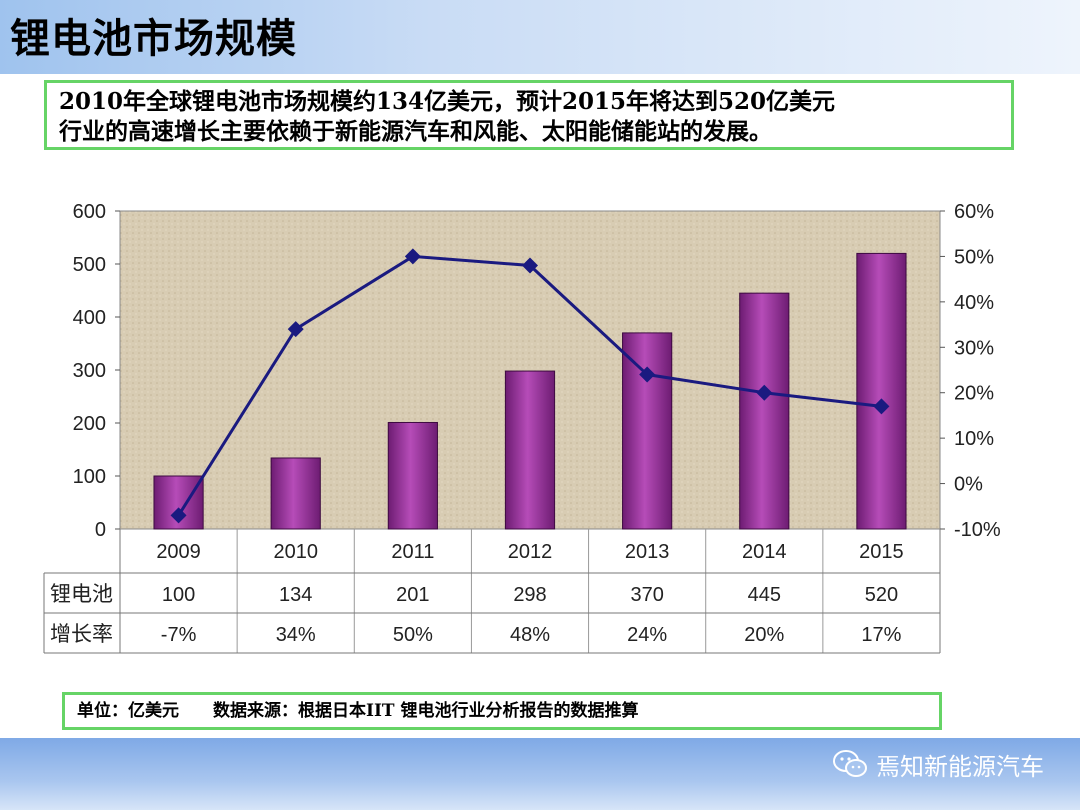 This screenshot has width=1080, height=810. What do you see at coordinates (89, 318) in the screenshot?
I see `y-left-tick-label: 400` at bounding box center [89, 318].